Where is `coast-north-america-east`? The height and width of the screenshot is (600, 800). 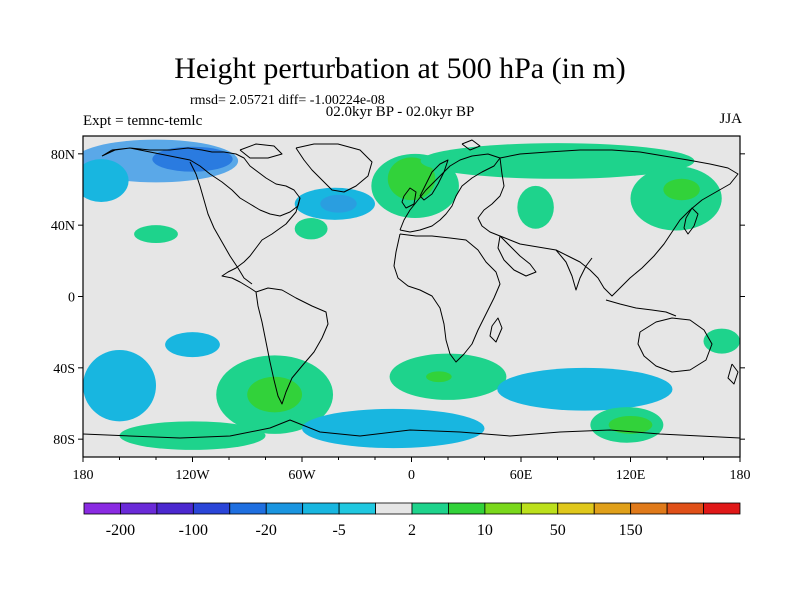 coast-north-america-east is located at coordinates (261, 245).